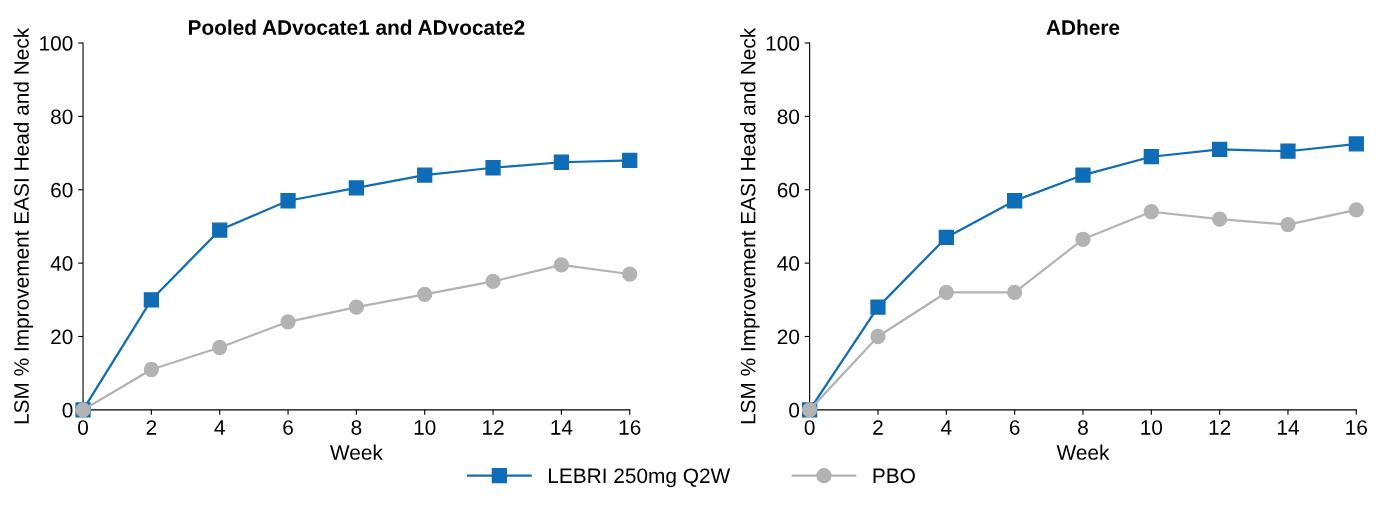  I want to click on legend-label: PBO, so click(894, 476).